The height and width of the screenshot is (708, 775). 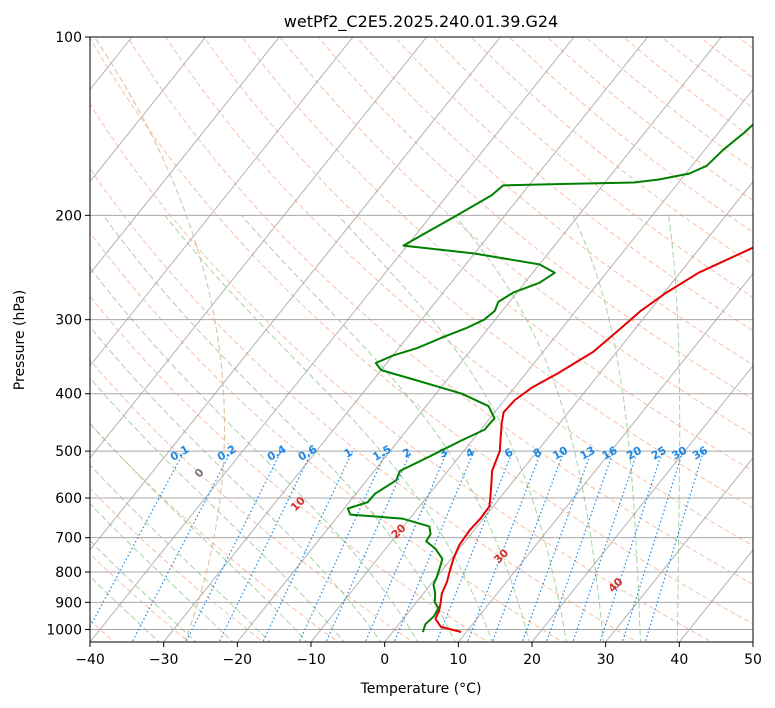 I want to click on dry-adiabat-label: 10, so click(x=298, y=504).